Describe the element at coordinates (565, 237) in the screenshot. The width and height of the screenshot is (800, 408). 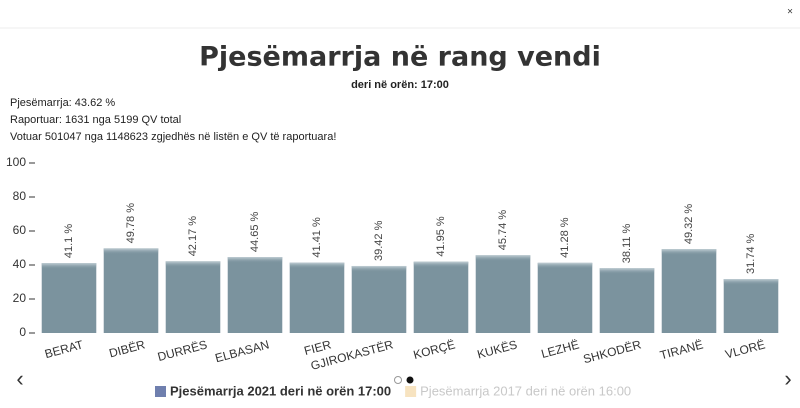
I see `value-label: 41.28 %` at that location.